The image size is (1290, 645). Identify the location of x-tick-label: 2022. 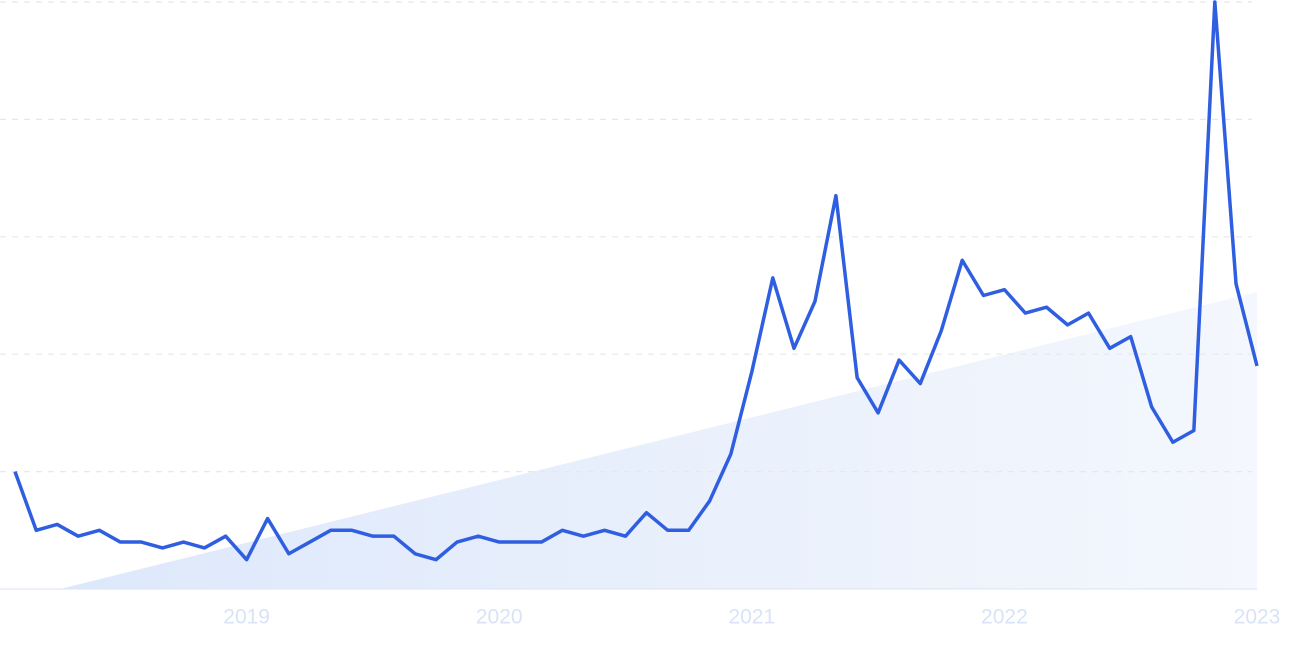
(1004, 617).